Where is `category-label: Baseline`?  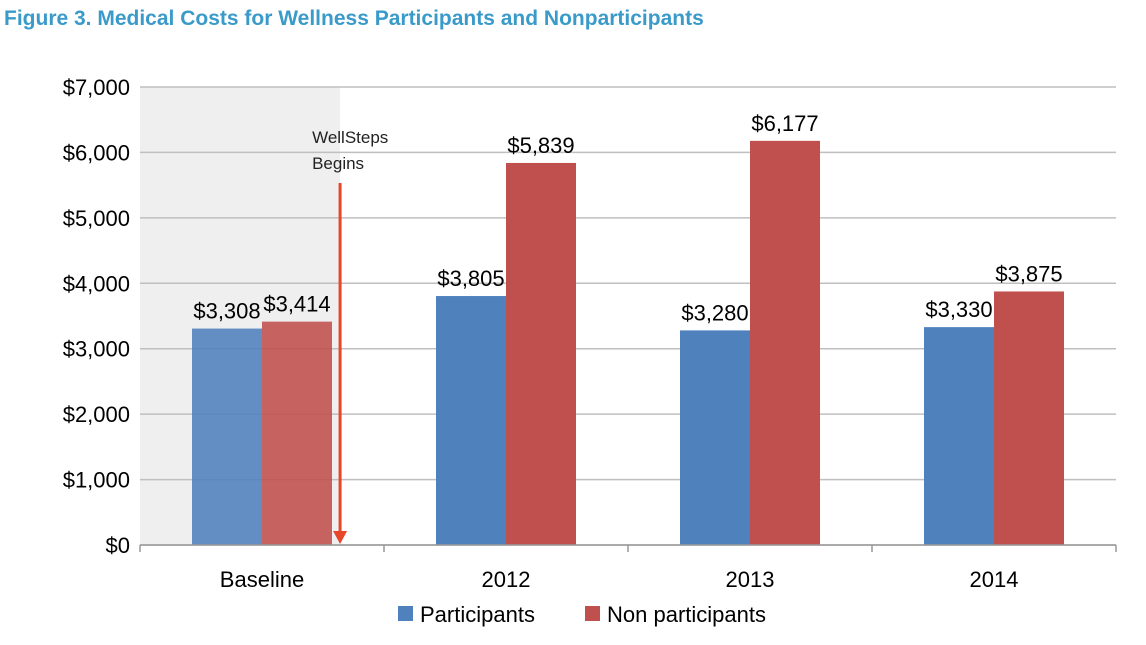 category-label: Baseline is located at coordinates (262, 579).